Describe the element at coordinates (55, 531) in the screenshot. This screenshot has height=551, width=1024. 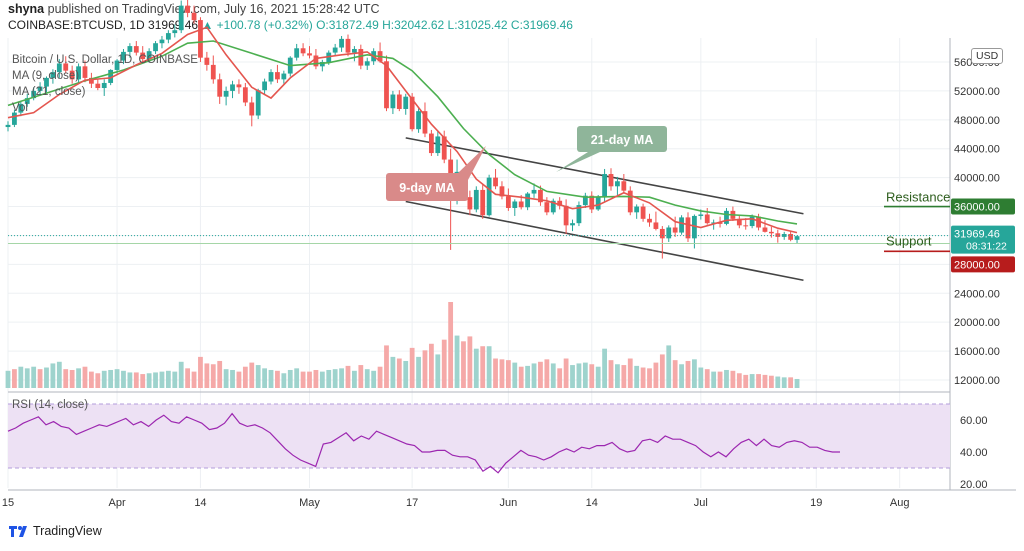
I see `tradingview-logo: TradingView` at that location.